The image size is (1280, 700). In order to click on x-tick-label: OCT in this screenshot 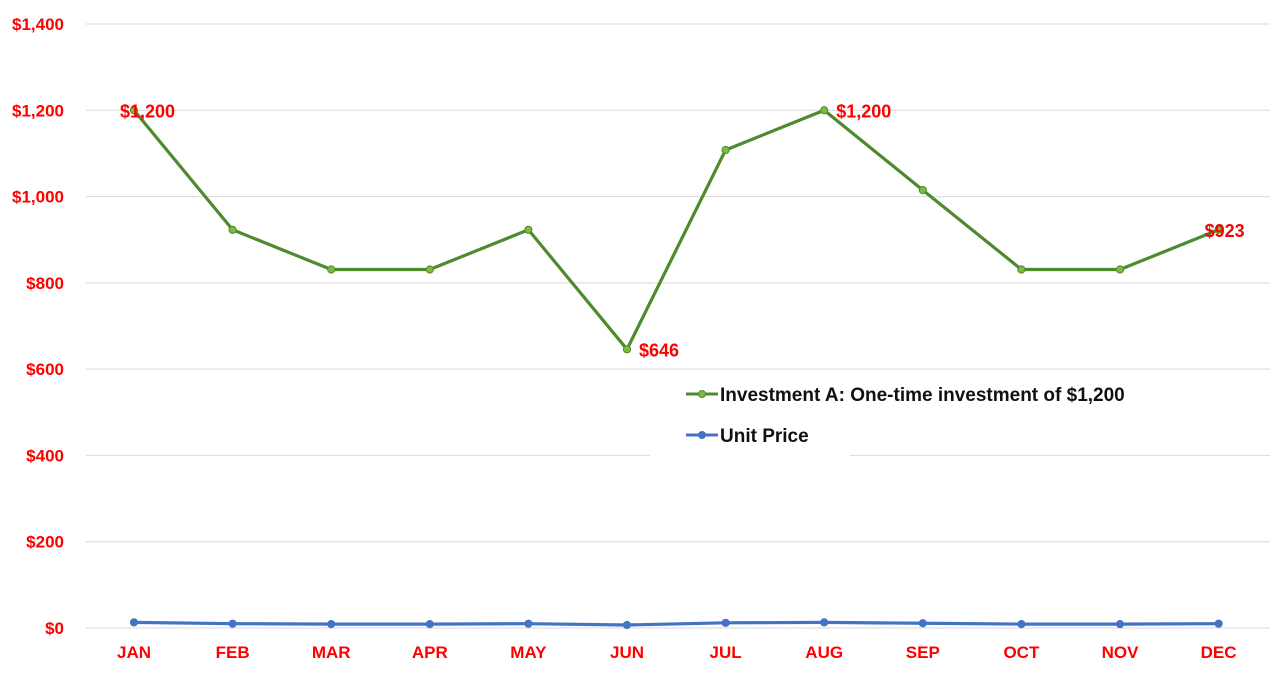, I will do `click(1021, 652)`.